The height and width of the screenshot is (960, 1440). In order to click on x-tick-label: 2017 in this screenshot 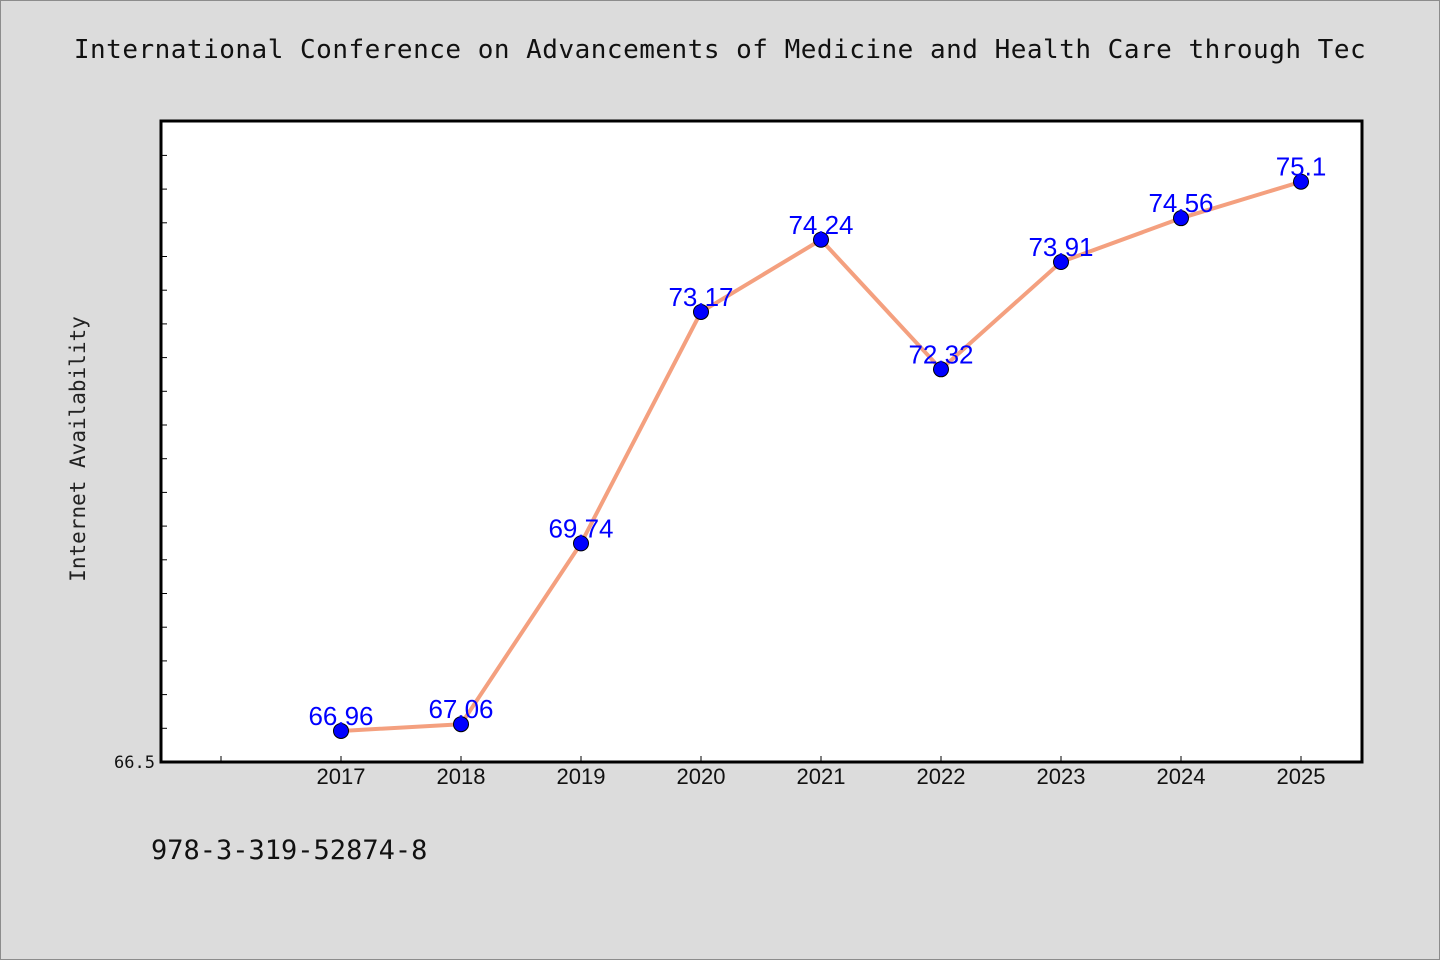, I will do `click(341, 776)`.